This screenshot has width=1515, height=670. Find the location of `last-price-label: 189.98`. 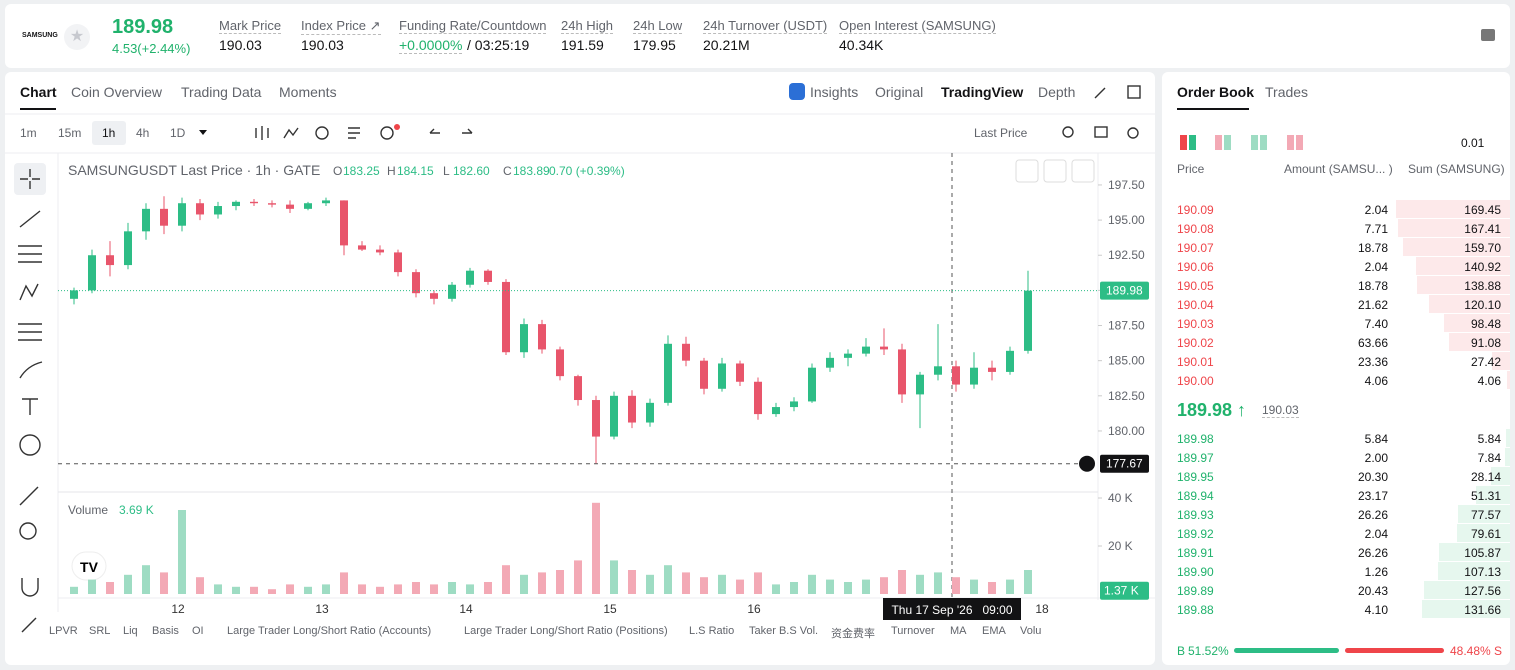

last-price-label: 189.98 is located at coordinates (1124, 291).